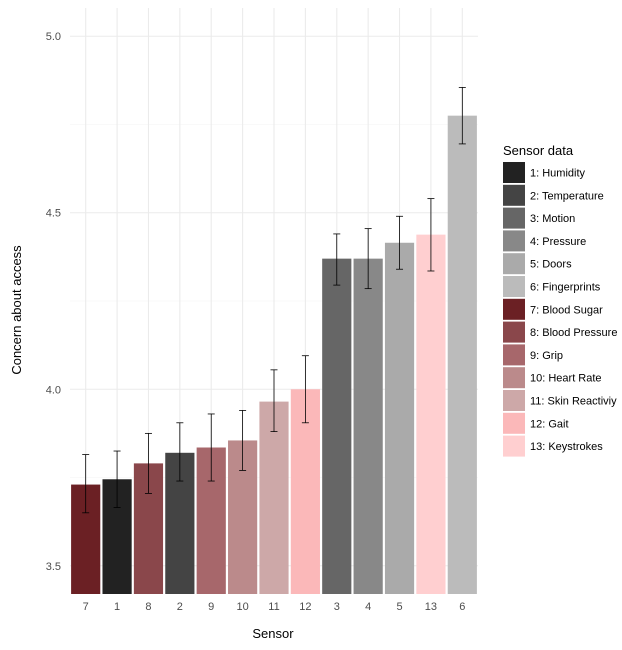 The height and width of the screenshot is (650, 622). I want to click on y-tick-label: 4.0, so click(53, 390).